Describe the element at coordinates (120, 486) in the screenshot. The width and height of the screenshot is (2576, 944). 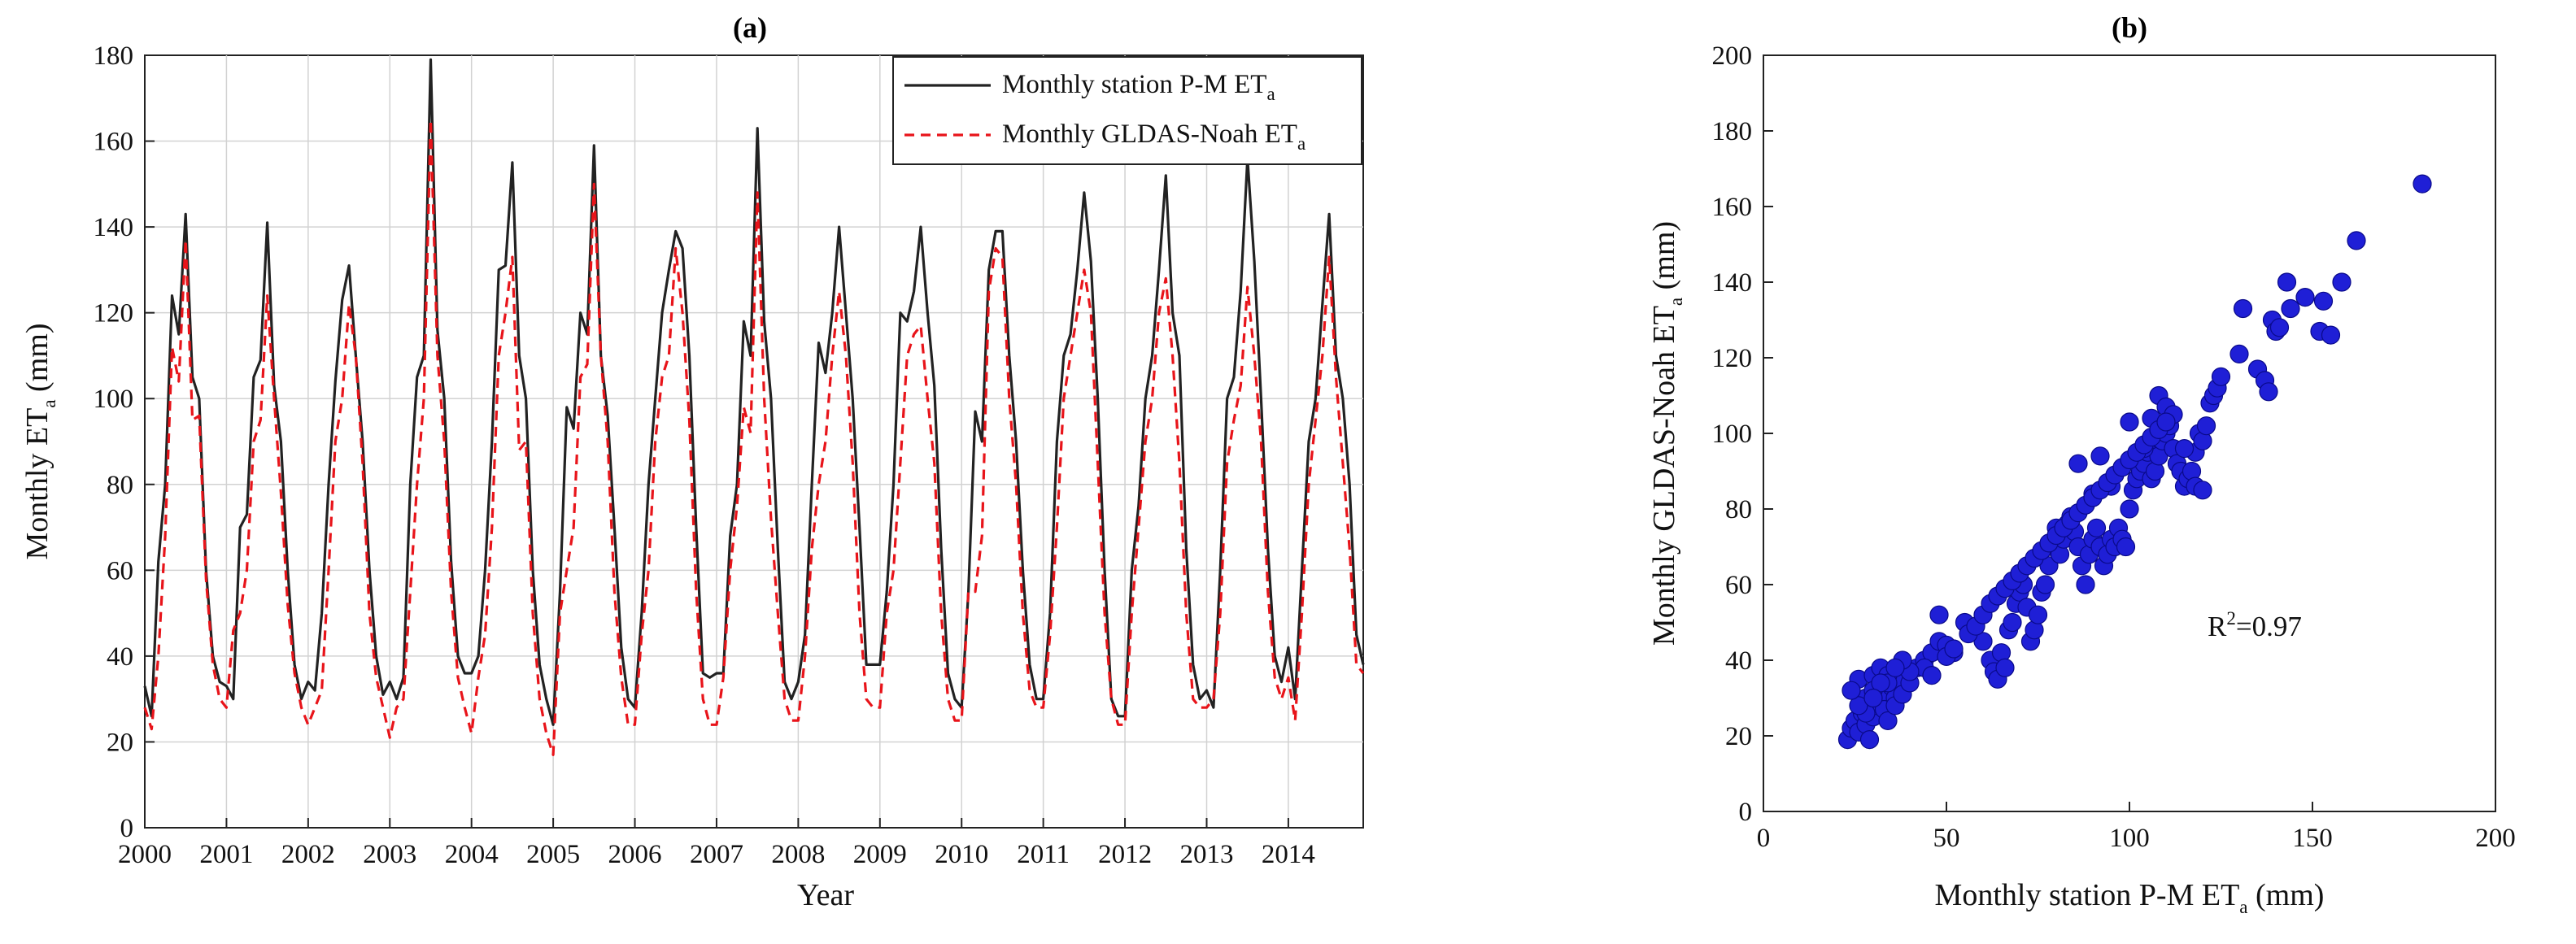
I see `panel-a-y-tick-label-4: 80` at that location.